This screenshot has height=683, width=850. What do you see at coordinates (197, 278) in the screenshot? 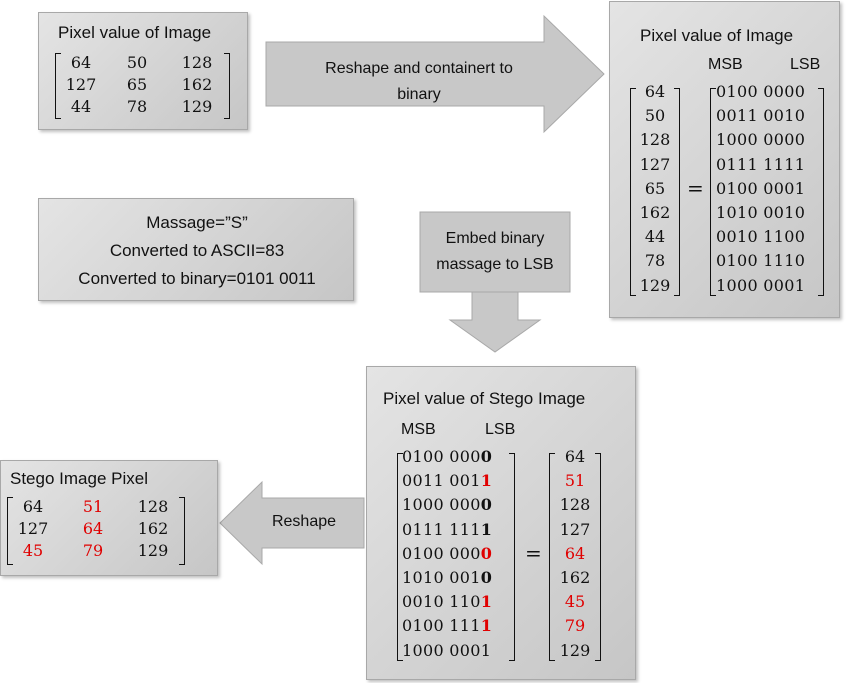
I see `message-line: Converted to binary=0101 0011` at bounding box center [197, 278].